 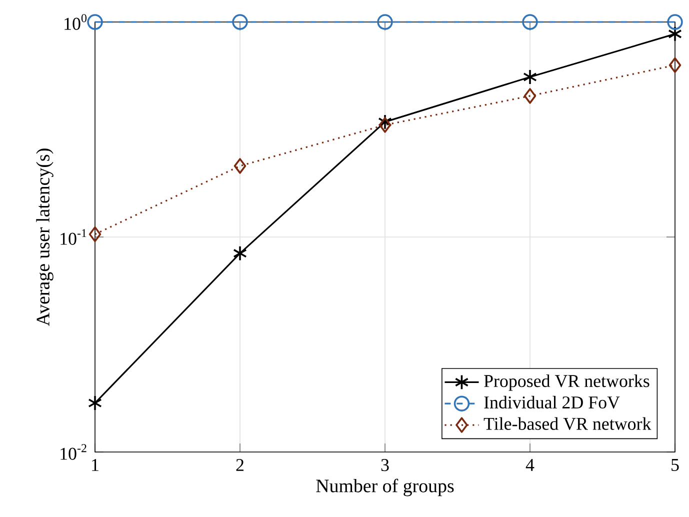 I want to click on y-axis-title: Average user latency(s), so click(x=45, y=237).